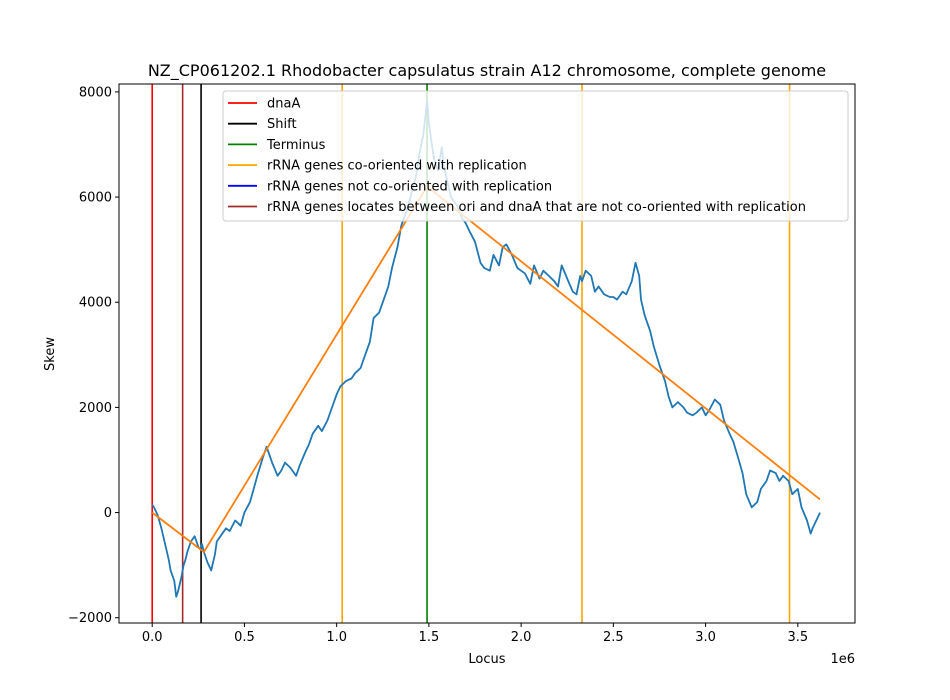 This screenshot has width=950, height=700. What do you see at coordinates (705, 637) in the screenshot?
I see `x-tick-label-6: 3.0` at bounding box center [705, 637].